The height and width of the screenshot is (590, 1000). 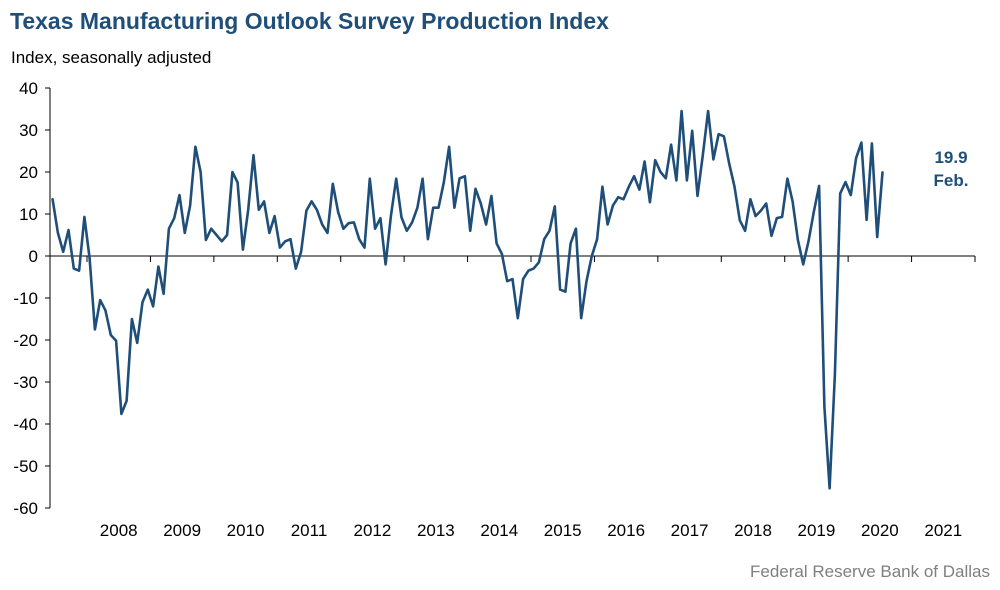 What do you see at coordinates (25, 466) in the screenshot?
I see `y-tick-label: -50` at bounding box center [25, 466].